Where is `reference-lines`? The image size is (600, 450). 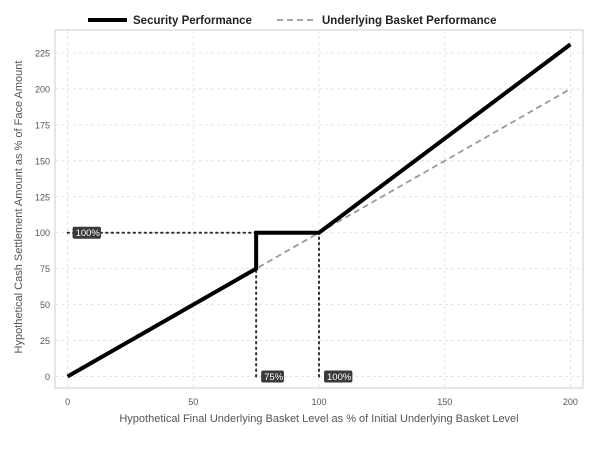
reference-lines is located at coordinates (193, 304).